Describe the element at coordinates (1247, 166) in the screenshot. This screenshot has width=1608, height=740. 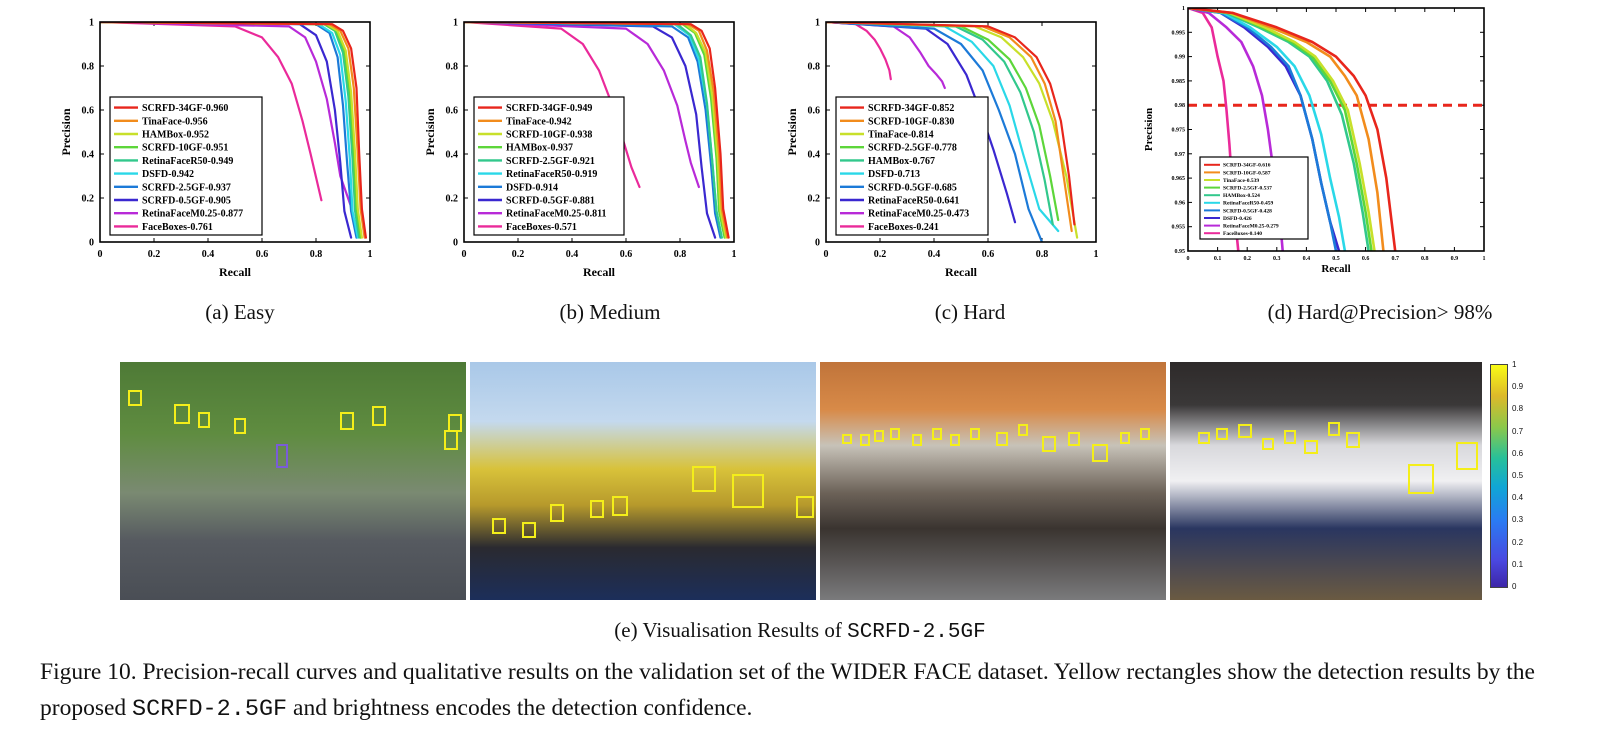
I see `legend-entry: SCRFD-34GF-0.616` at that location.